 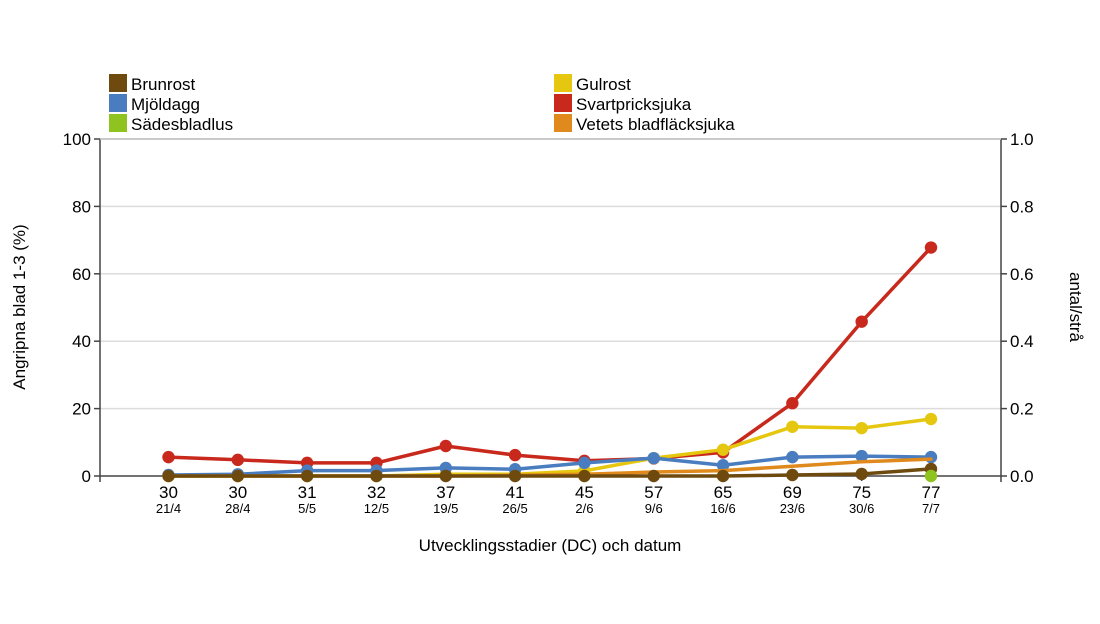 I want to click on x-tick-label-dc: 77, so click(x=931, y=492).